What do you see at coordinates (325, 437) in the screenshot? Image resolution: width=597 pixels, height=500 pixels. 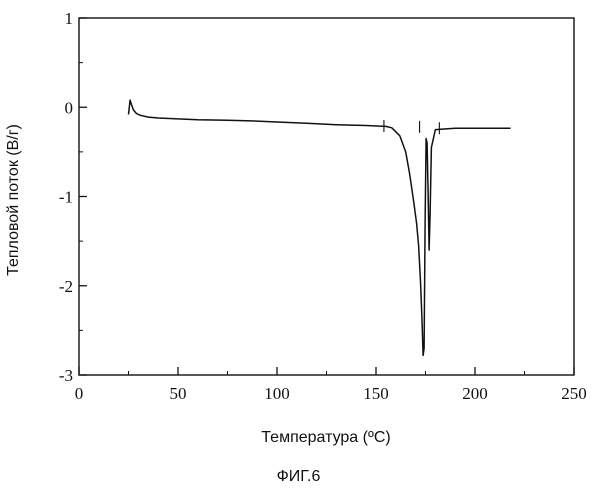 I see `x-axis-label: Температура (ºС)` at bounding box center [325, 437].